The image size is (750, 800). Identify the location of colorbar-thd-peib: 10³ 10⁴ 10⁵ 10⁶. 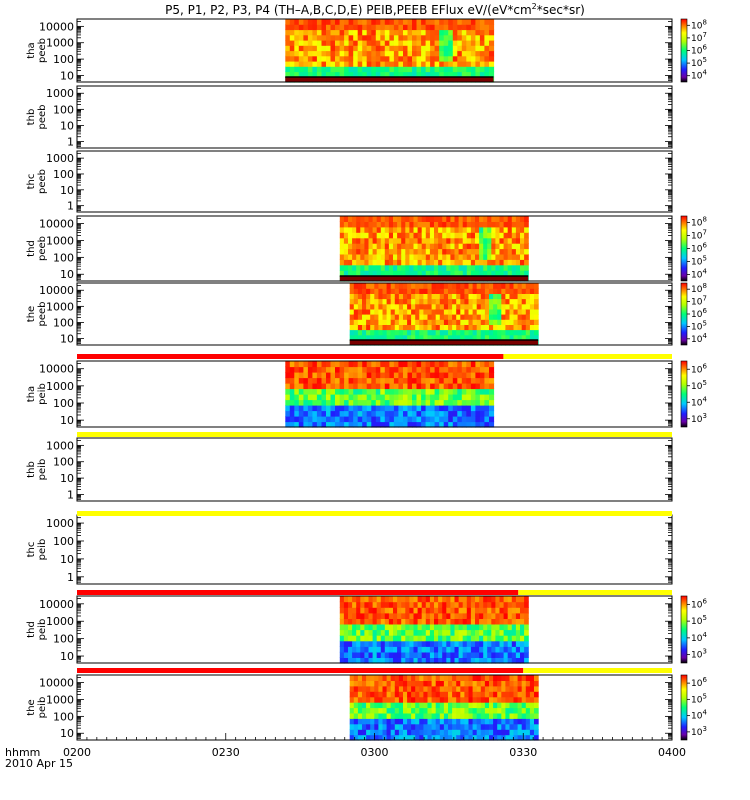
(693, 629).